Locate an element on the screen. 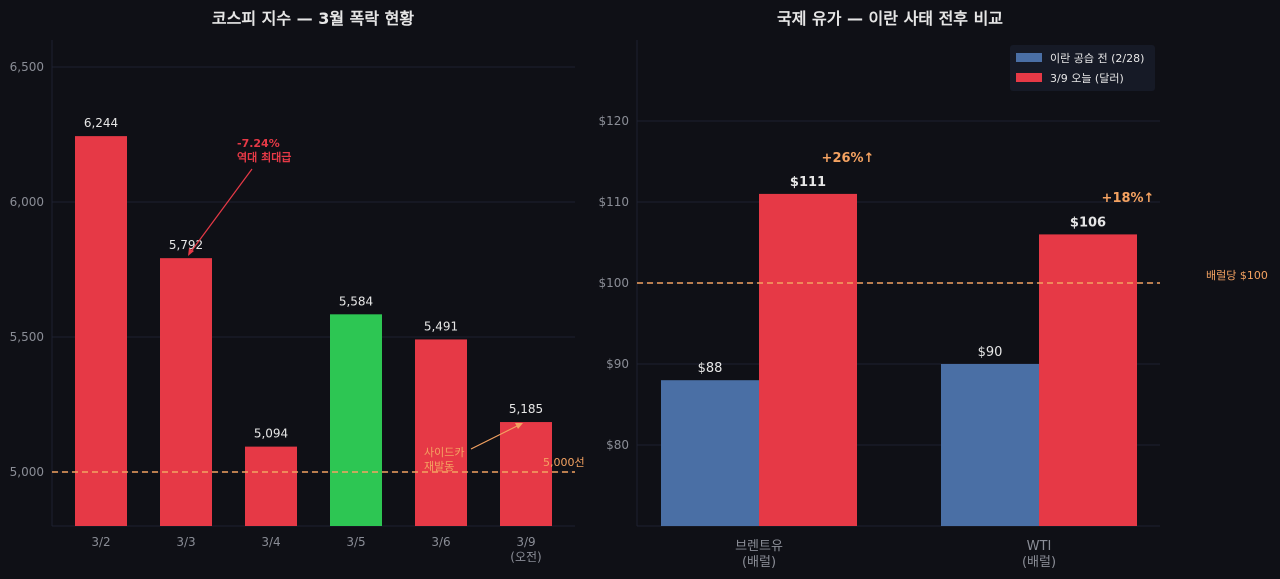  oil-chart-title: 국제 유가 — 이란 사태 전후 비교 is located at coordinates (890, 18).